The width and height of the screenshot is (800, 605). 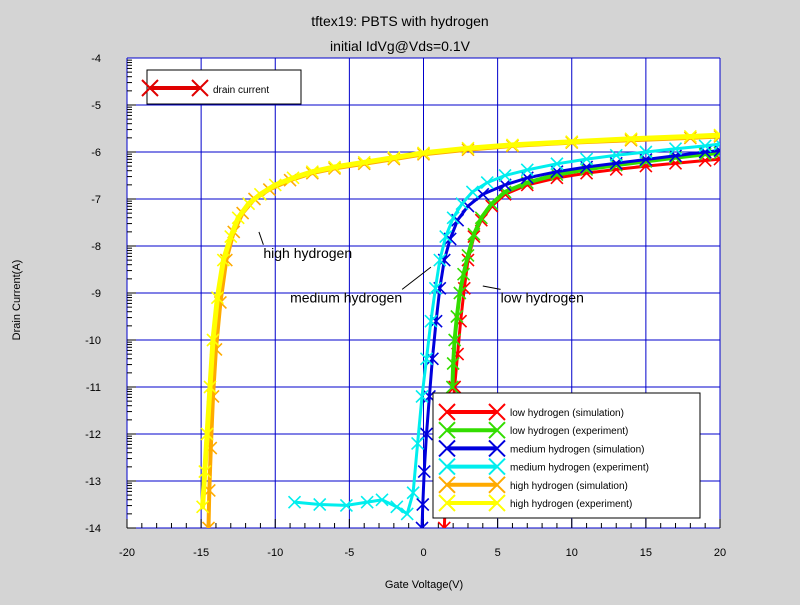 What do you see at coordinates (349, 553) in the screenshot?
I see `x-tick-label: -5` at bounding box center [349, 553].